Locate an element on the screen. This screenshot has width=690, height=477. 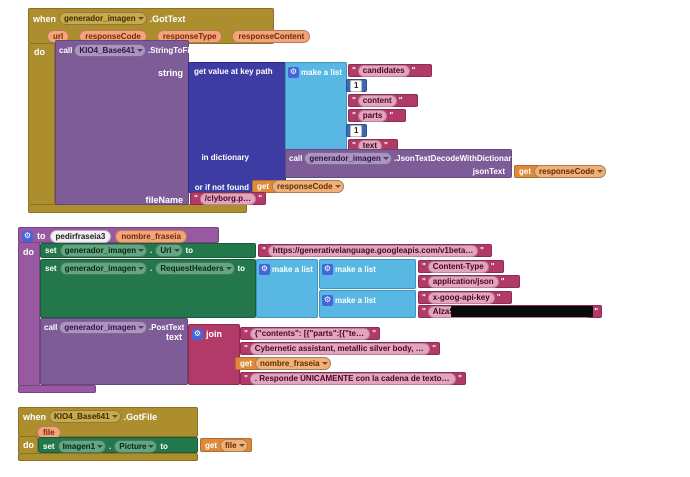
text-block-content: content is located at coordinates (383, 100).